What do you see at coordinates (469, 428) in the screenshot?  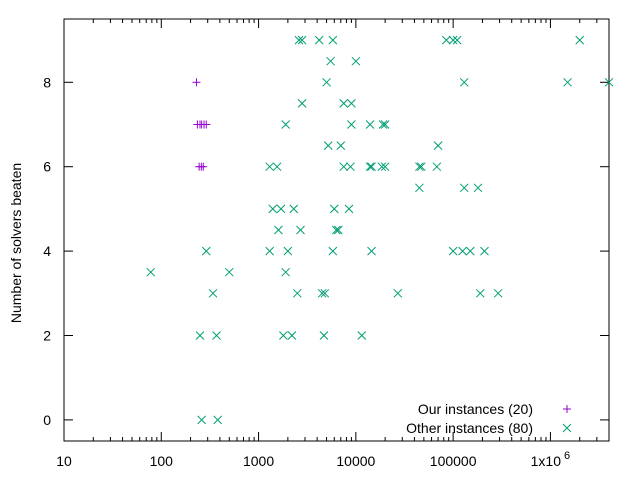 I see `legend-label: Other instances (80)` at bounding box center [469, 428].